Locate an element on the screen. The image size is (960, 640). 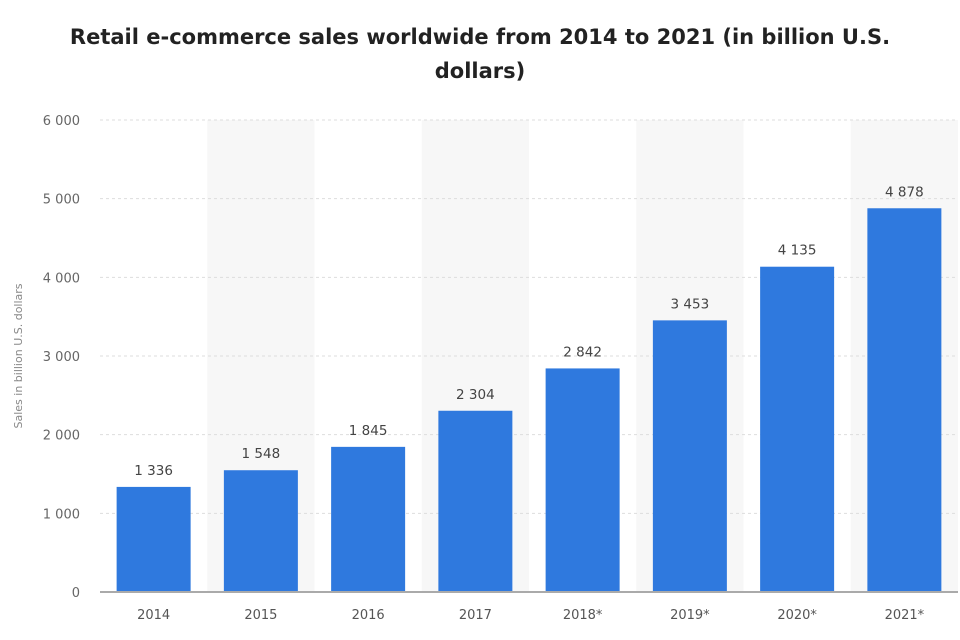
x-tick-label: 2016 is located at coordinates (368, 615).